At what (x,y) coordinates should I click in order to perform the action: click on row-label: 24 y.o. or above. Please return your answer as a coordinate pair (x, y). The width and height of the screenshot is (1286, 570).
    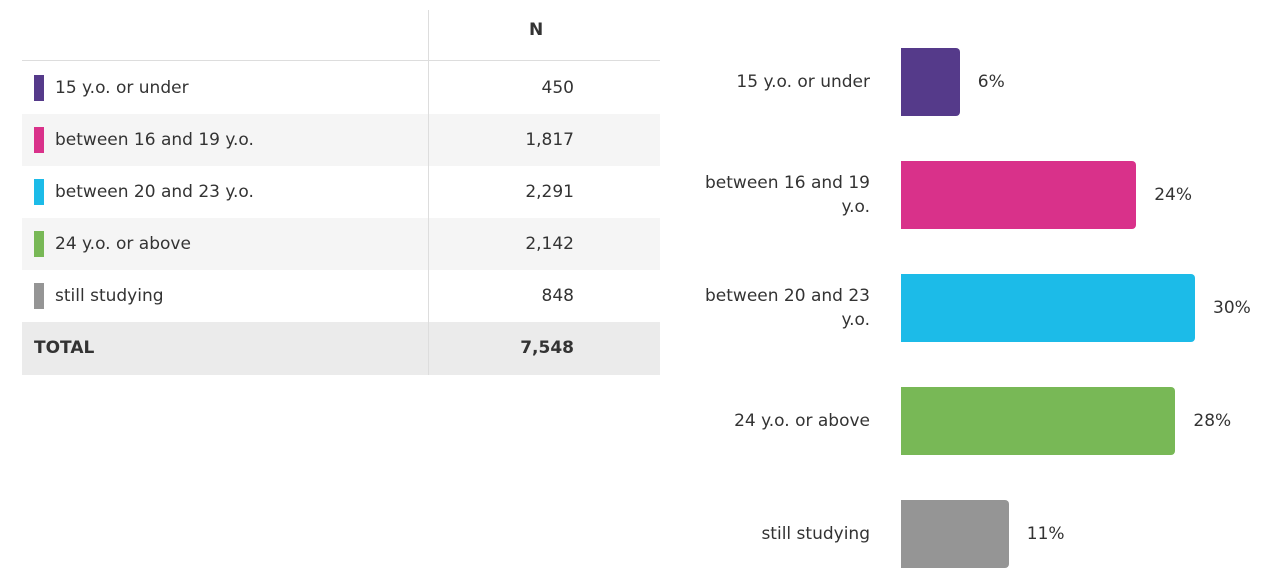
    Looking at the image, I should click on (123, 244).